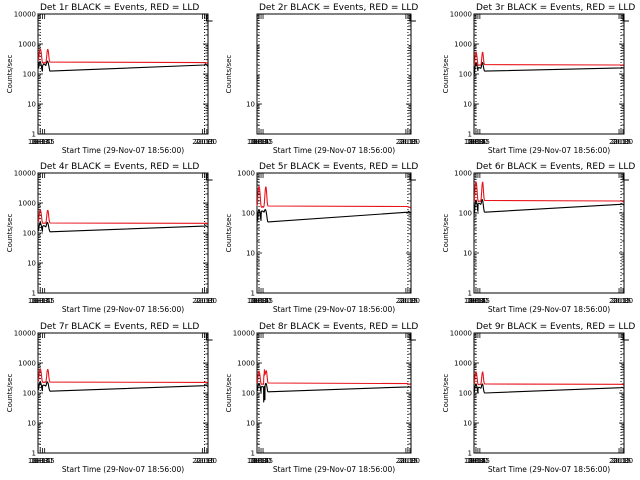  I want to click on panel-title: Det 7r BLACK = Events, RED = LLD, so click(119, 327).